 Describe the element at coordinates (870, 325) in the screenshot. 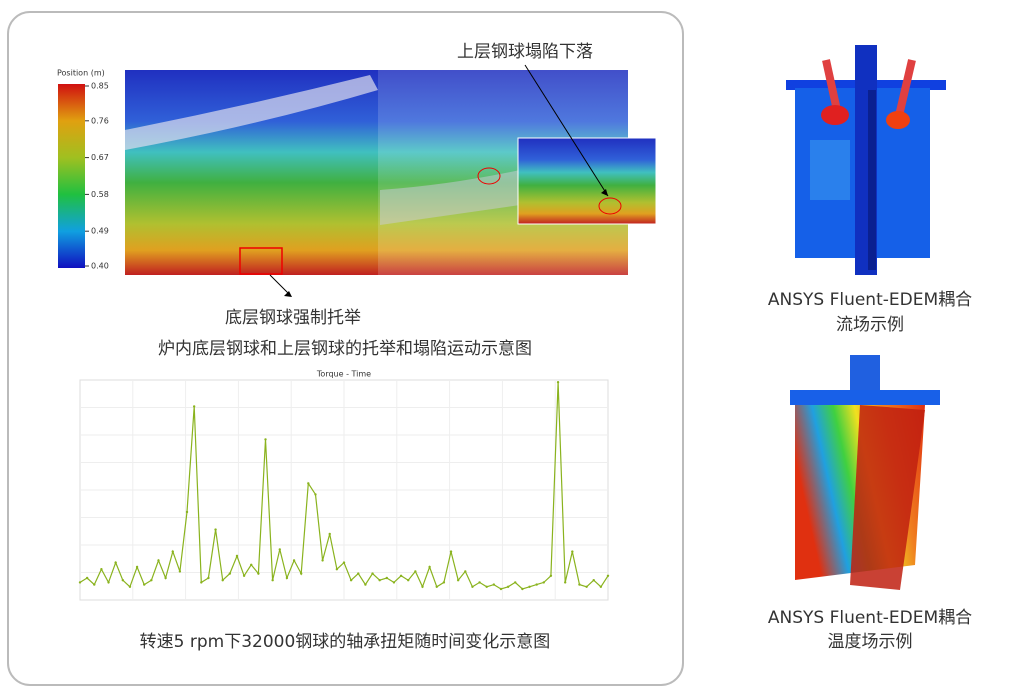

I see `caption: 流场示例` at that location.